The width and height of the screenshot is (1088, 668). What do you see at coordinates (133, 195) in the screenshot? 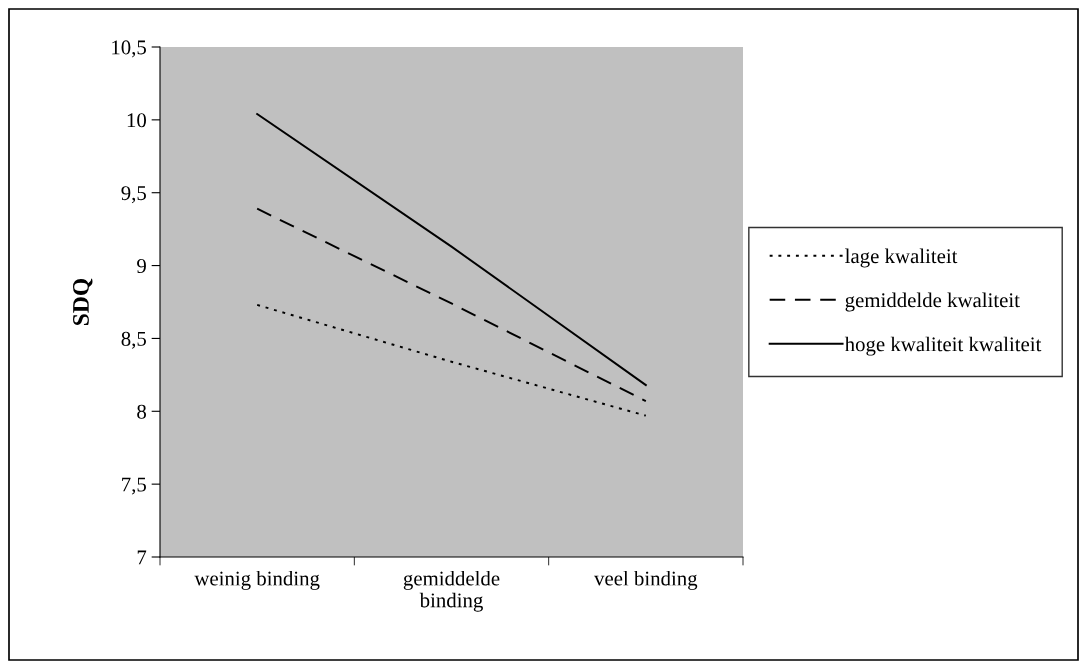
I see `y-tick-label: 9,5` at bounding box center [133, 195].